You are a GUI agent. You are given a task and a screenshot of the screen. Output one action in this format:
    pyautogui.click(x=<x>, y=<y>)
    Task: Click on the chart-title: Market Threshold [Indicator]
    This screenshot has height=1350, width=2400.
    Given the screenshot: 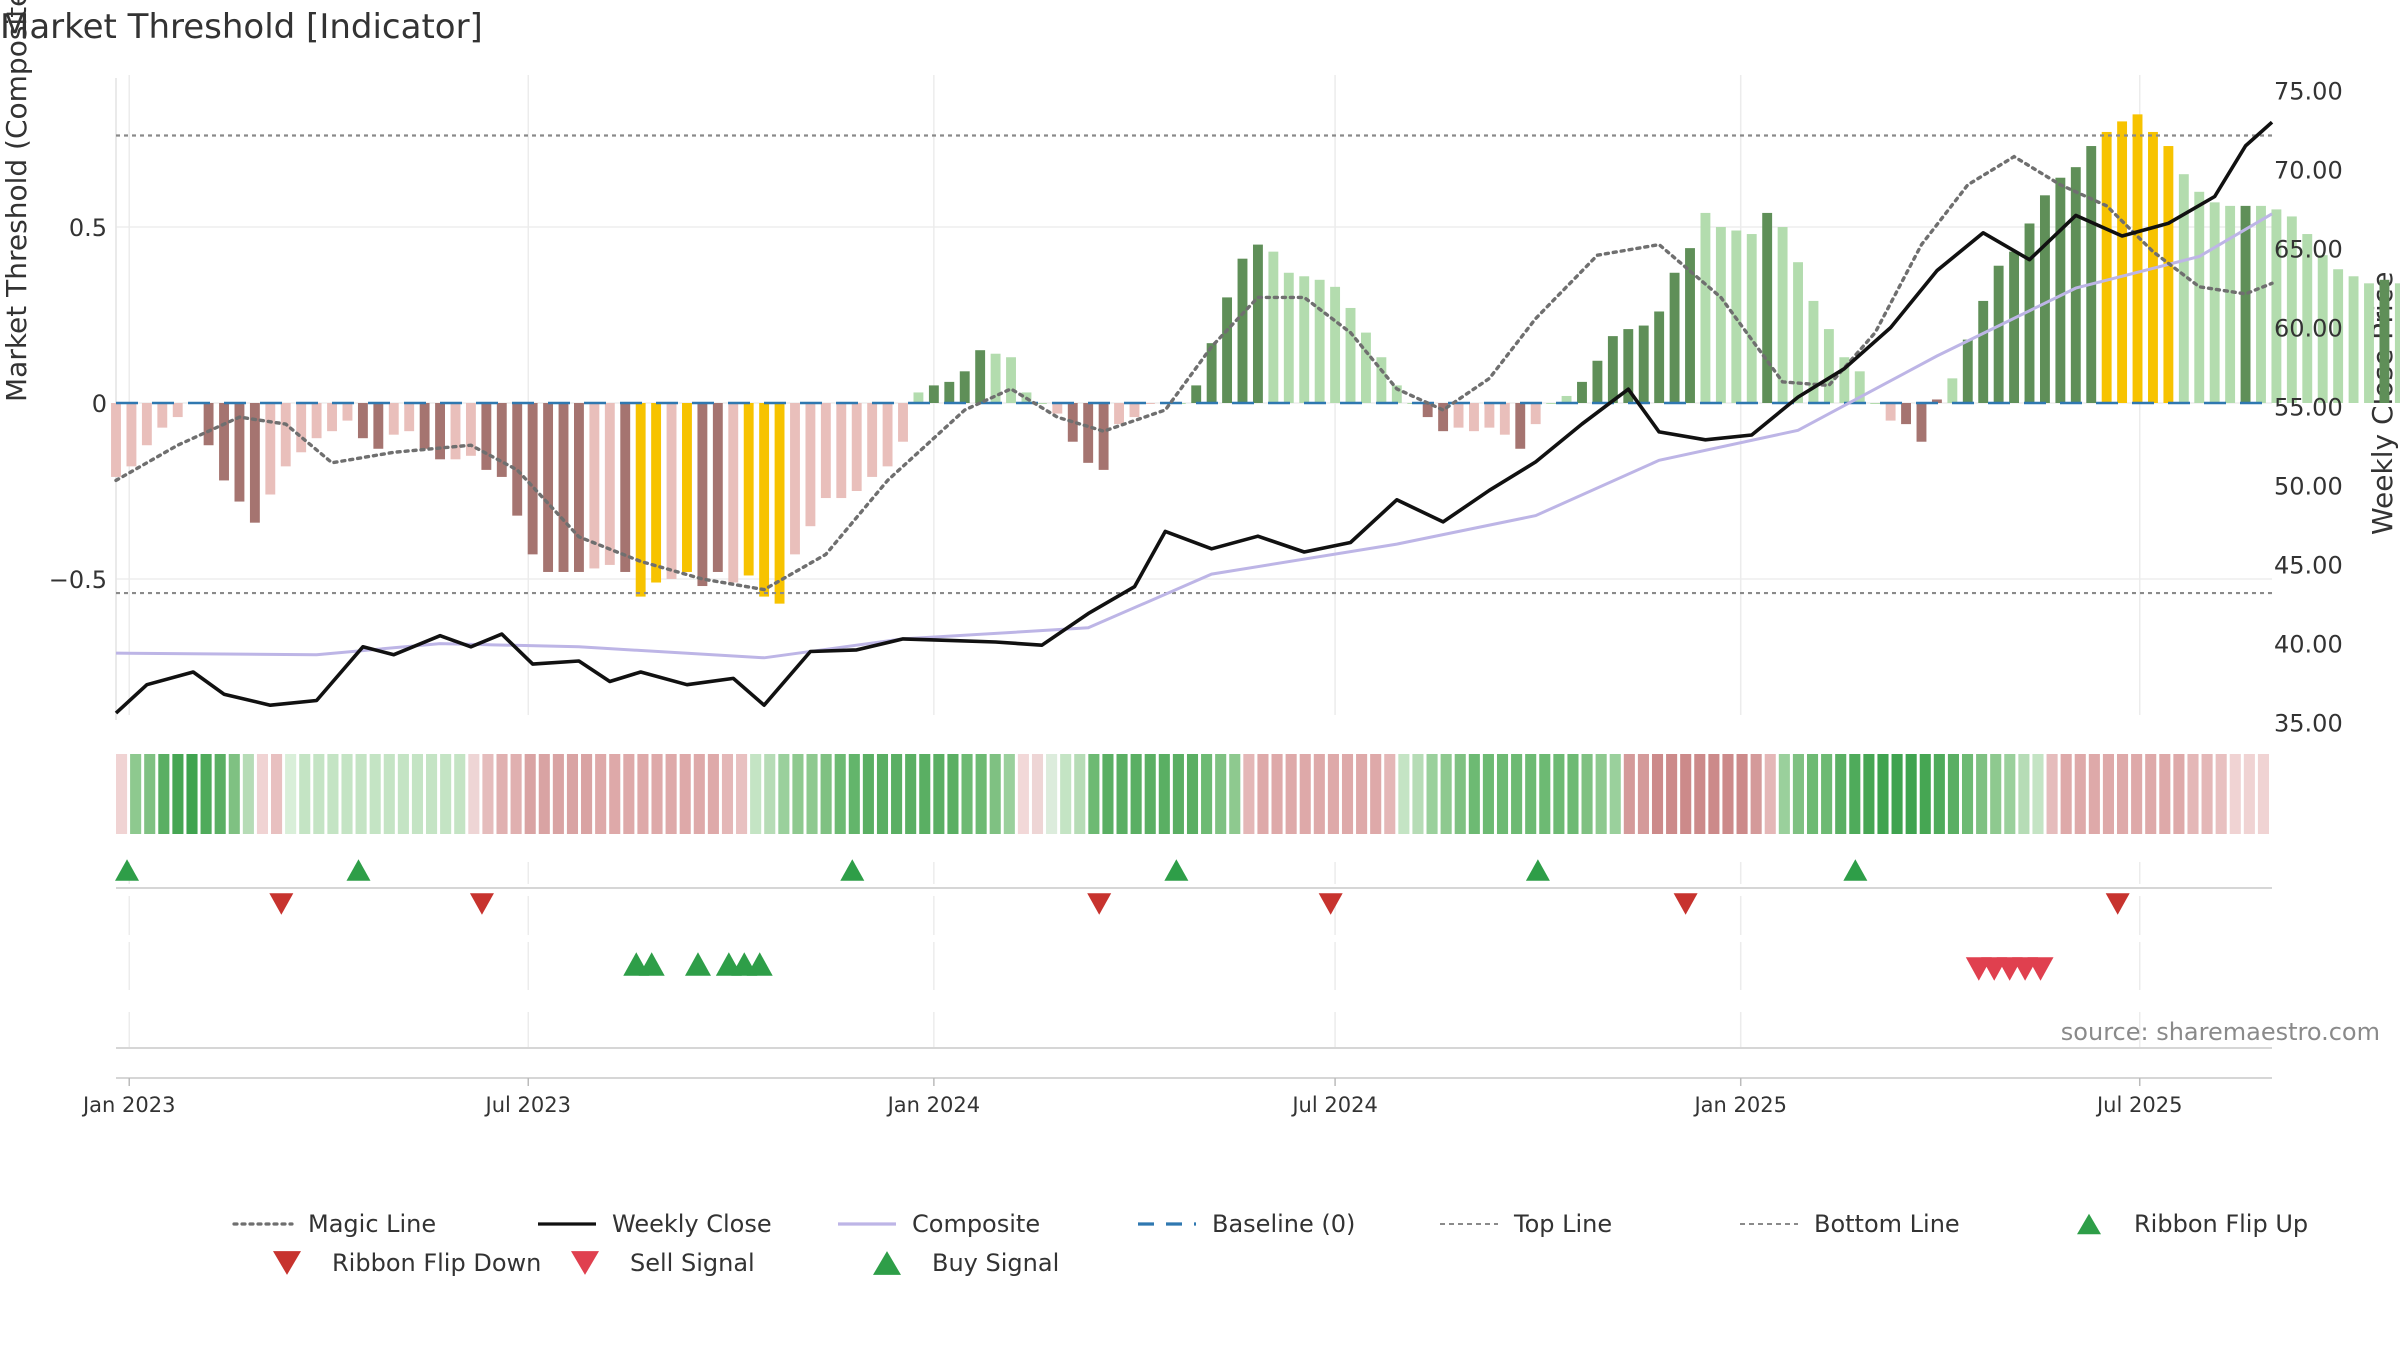 What is the action you would take?
    pyautogui.click(x=241, y=27)
    